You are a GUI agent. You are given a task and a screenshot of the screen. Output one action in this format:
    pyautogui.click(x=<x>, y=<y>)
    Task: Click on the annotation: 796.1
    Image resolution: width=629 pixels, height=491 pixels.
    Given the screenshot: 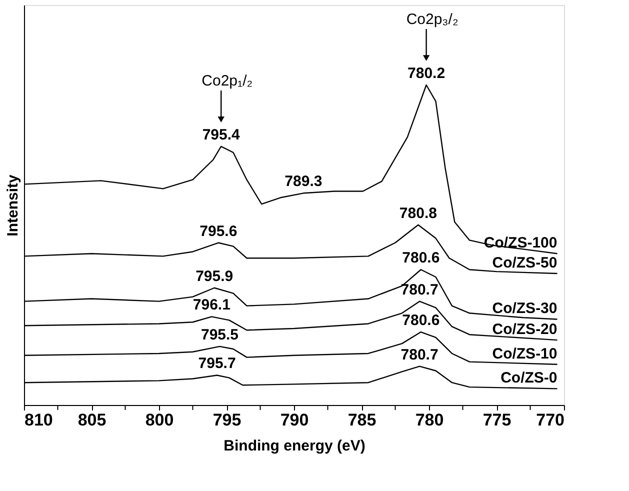 What is the action you would take?
    pyautogui.click(x=211, y=305)
    